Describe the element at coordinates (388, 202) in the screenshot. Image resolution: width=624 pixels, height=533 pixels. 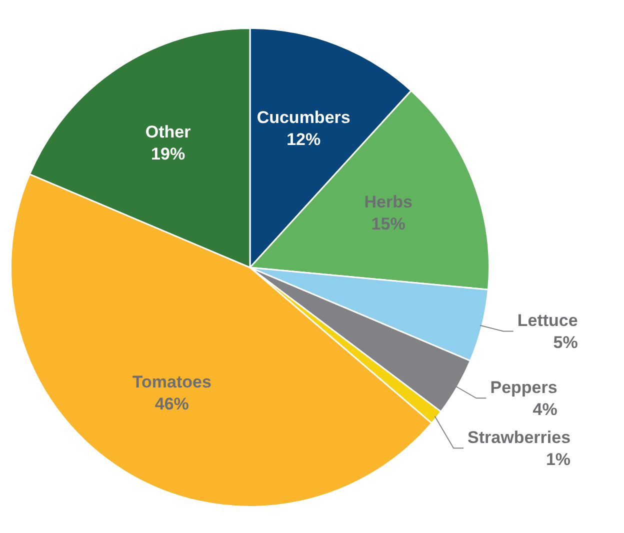
I see `slice-label: Herbs` at that location.